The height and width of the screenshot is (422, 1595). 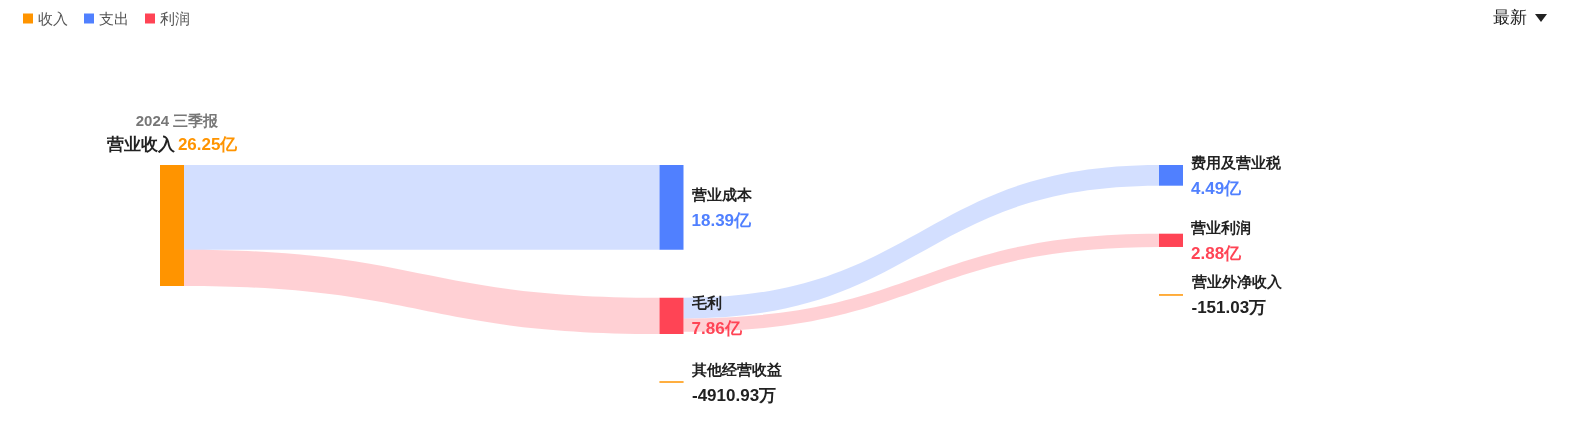 I want to click on category-label: 营业利润, so click(x=1220, y=227).